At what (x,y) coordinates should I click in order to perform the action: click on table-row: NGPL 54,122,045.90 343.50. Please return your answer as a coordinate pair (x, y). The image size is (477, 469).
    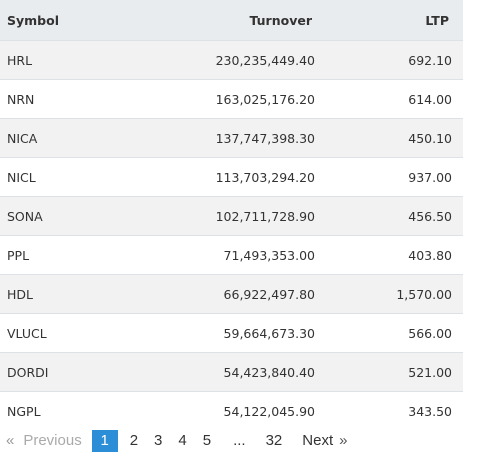
    Looking at the image, I should click on (231, 410).